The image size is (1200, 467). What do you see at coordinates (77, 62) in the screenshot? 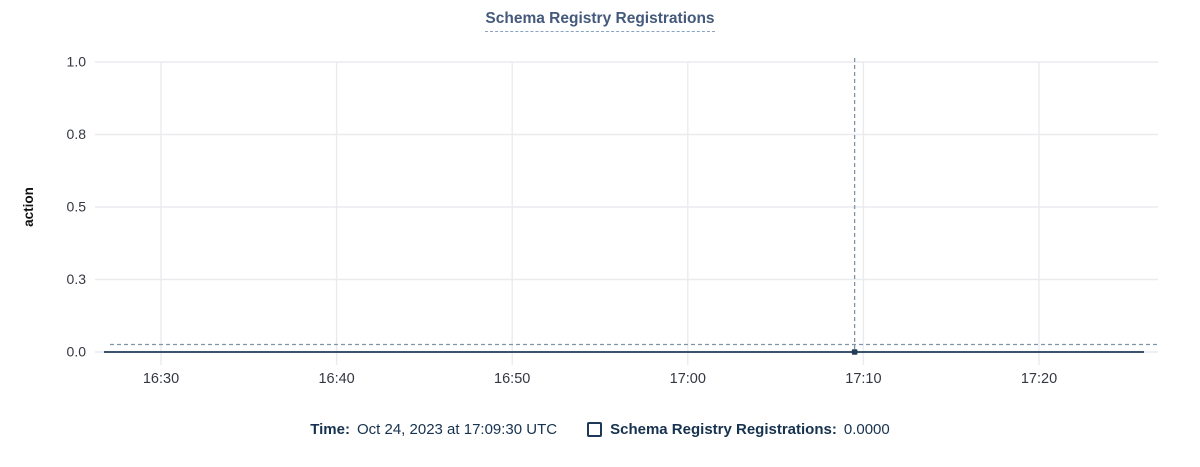
I see `y-tick-label: 1.0` at bounding box center [77, 62].